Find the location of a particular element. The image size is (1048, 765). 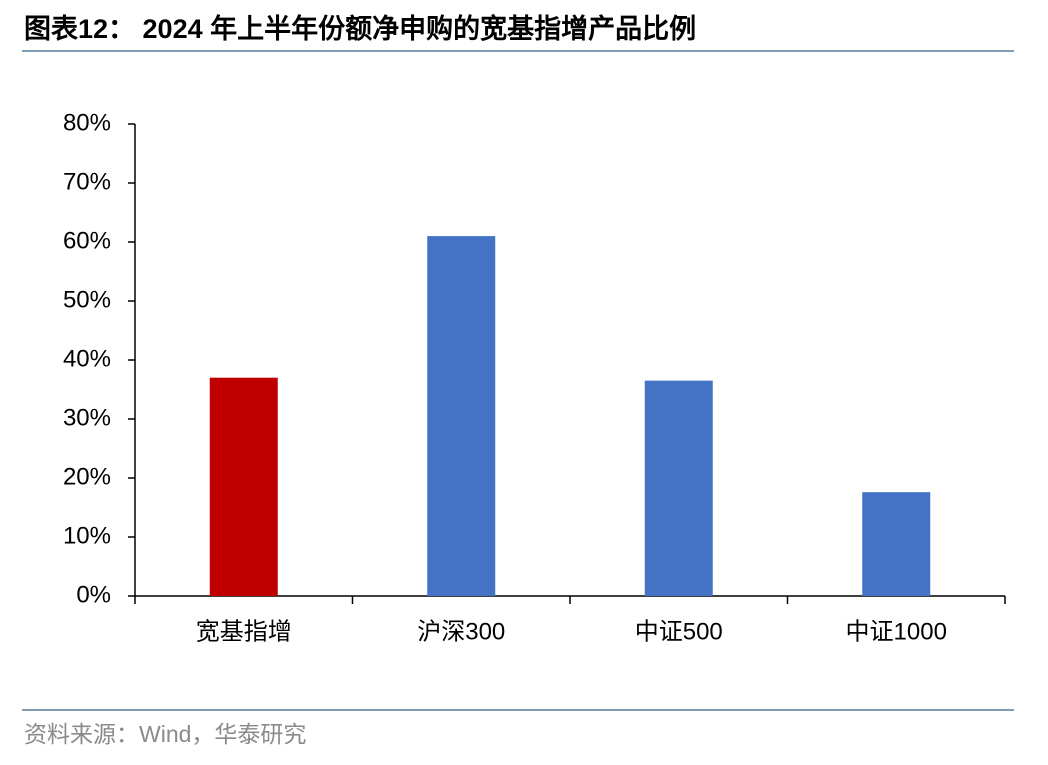

y-tick-label: 10% is located at coordinates (87, 535).